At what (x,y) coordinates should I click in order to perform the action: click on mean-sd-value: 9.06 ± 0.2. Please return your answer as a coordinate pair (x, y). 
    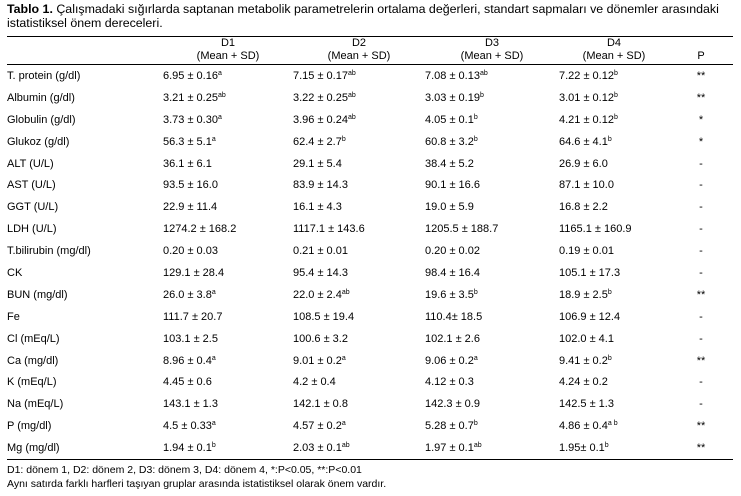
    Looking at the image, I should click on (449, 360).